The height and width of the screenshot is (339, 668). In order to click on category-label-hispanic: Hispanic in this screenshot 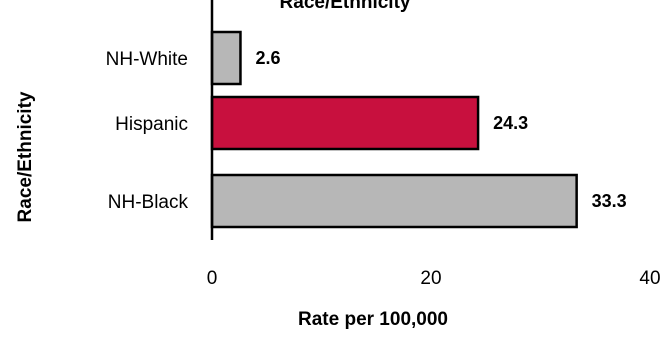, I will do `click(151, 124)`.